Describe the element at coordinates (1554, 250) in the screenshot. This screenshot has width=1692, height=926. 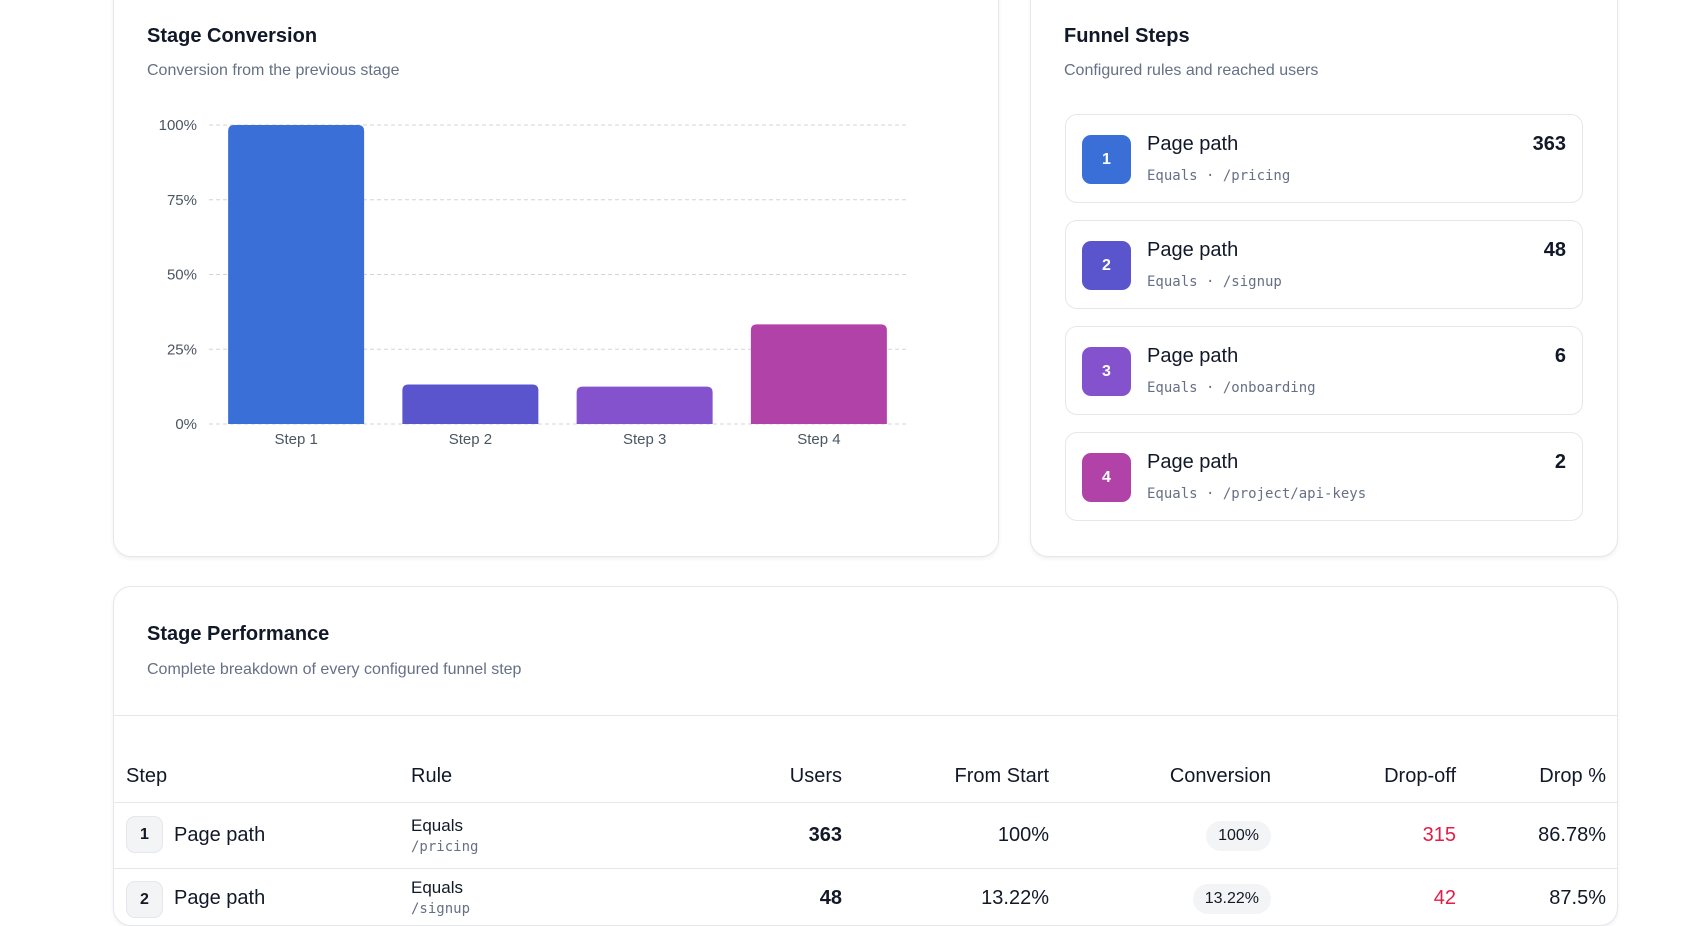
I see `step-users: 48` at that location.